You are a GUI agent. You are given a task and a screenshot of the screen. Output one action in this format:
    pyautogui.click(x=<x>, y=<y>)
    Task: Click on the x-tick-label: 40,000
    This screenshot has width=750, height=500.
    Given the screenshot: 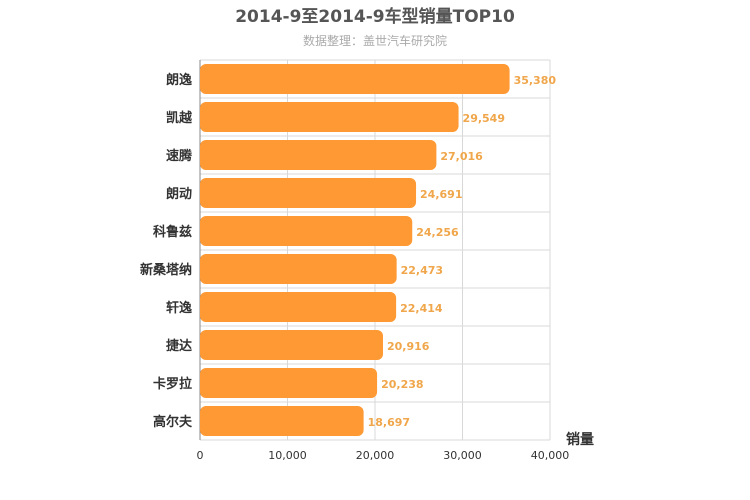 What is the action you would take?
    pyautogui.click(x=550, y=455)
    